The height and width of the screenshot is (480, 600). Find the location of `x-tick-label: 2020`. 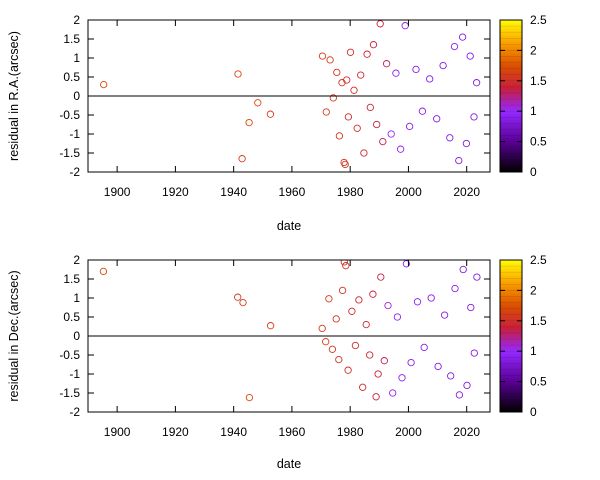

x-tick-label: 2020 is located at coordinates (466, 192).